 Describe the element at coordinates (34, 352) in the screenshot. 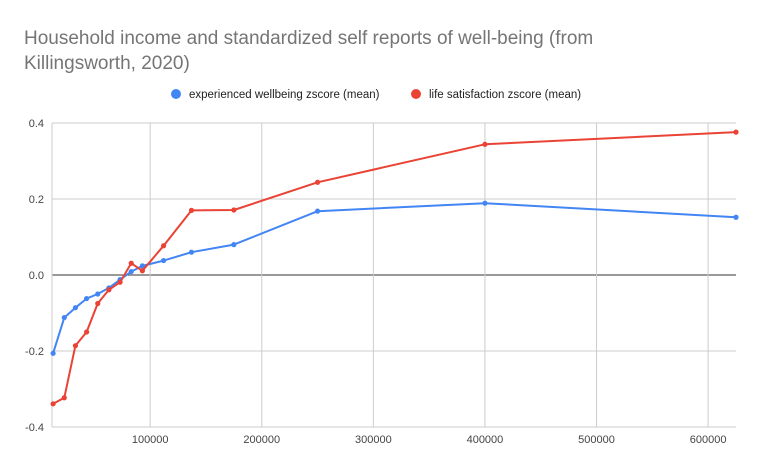

I see `y-tick-label: -0.2` at that location.